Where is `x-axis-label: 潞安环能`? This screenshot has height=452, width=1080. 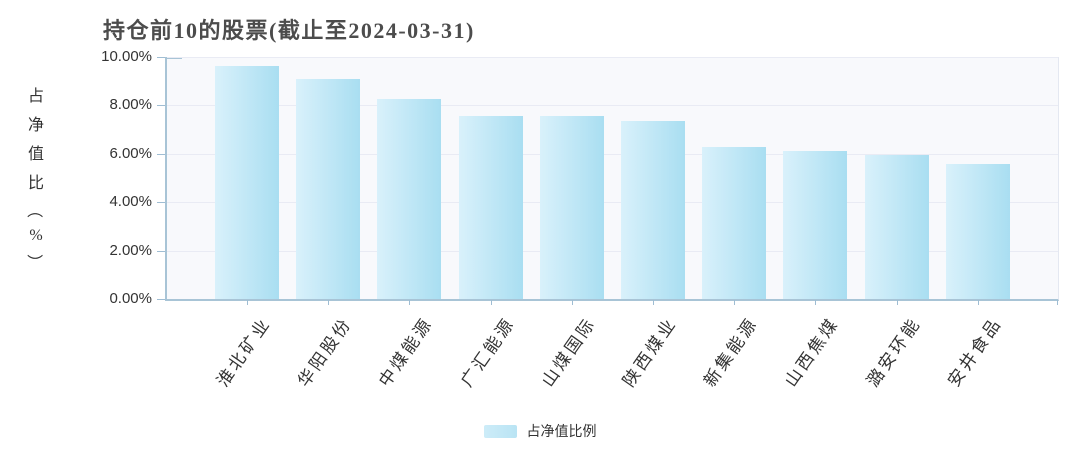
x-axis-label: 潞安环能 is located at coordinates (894, 352).